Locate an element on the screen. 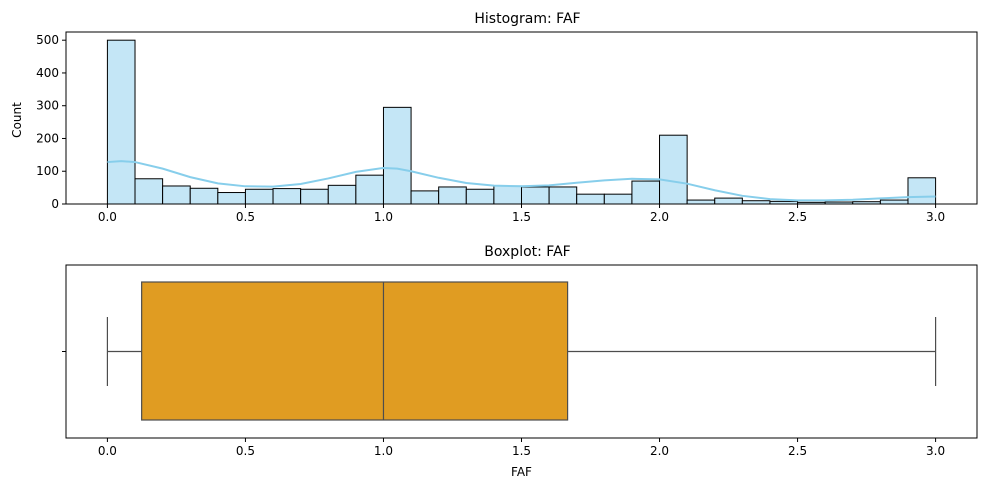  histogram-x-tick-label: 1.5 is located at coordinates (521, 217).